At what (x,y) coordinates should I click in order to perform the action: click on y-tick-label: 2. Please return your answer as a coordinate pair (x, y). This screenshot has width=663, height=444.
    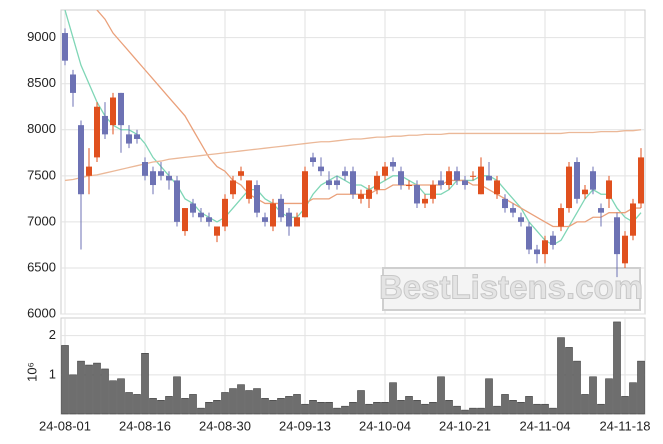
    Looking at the image, I should click on (52, 334).